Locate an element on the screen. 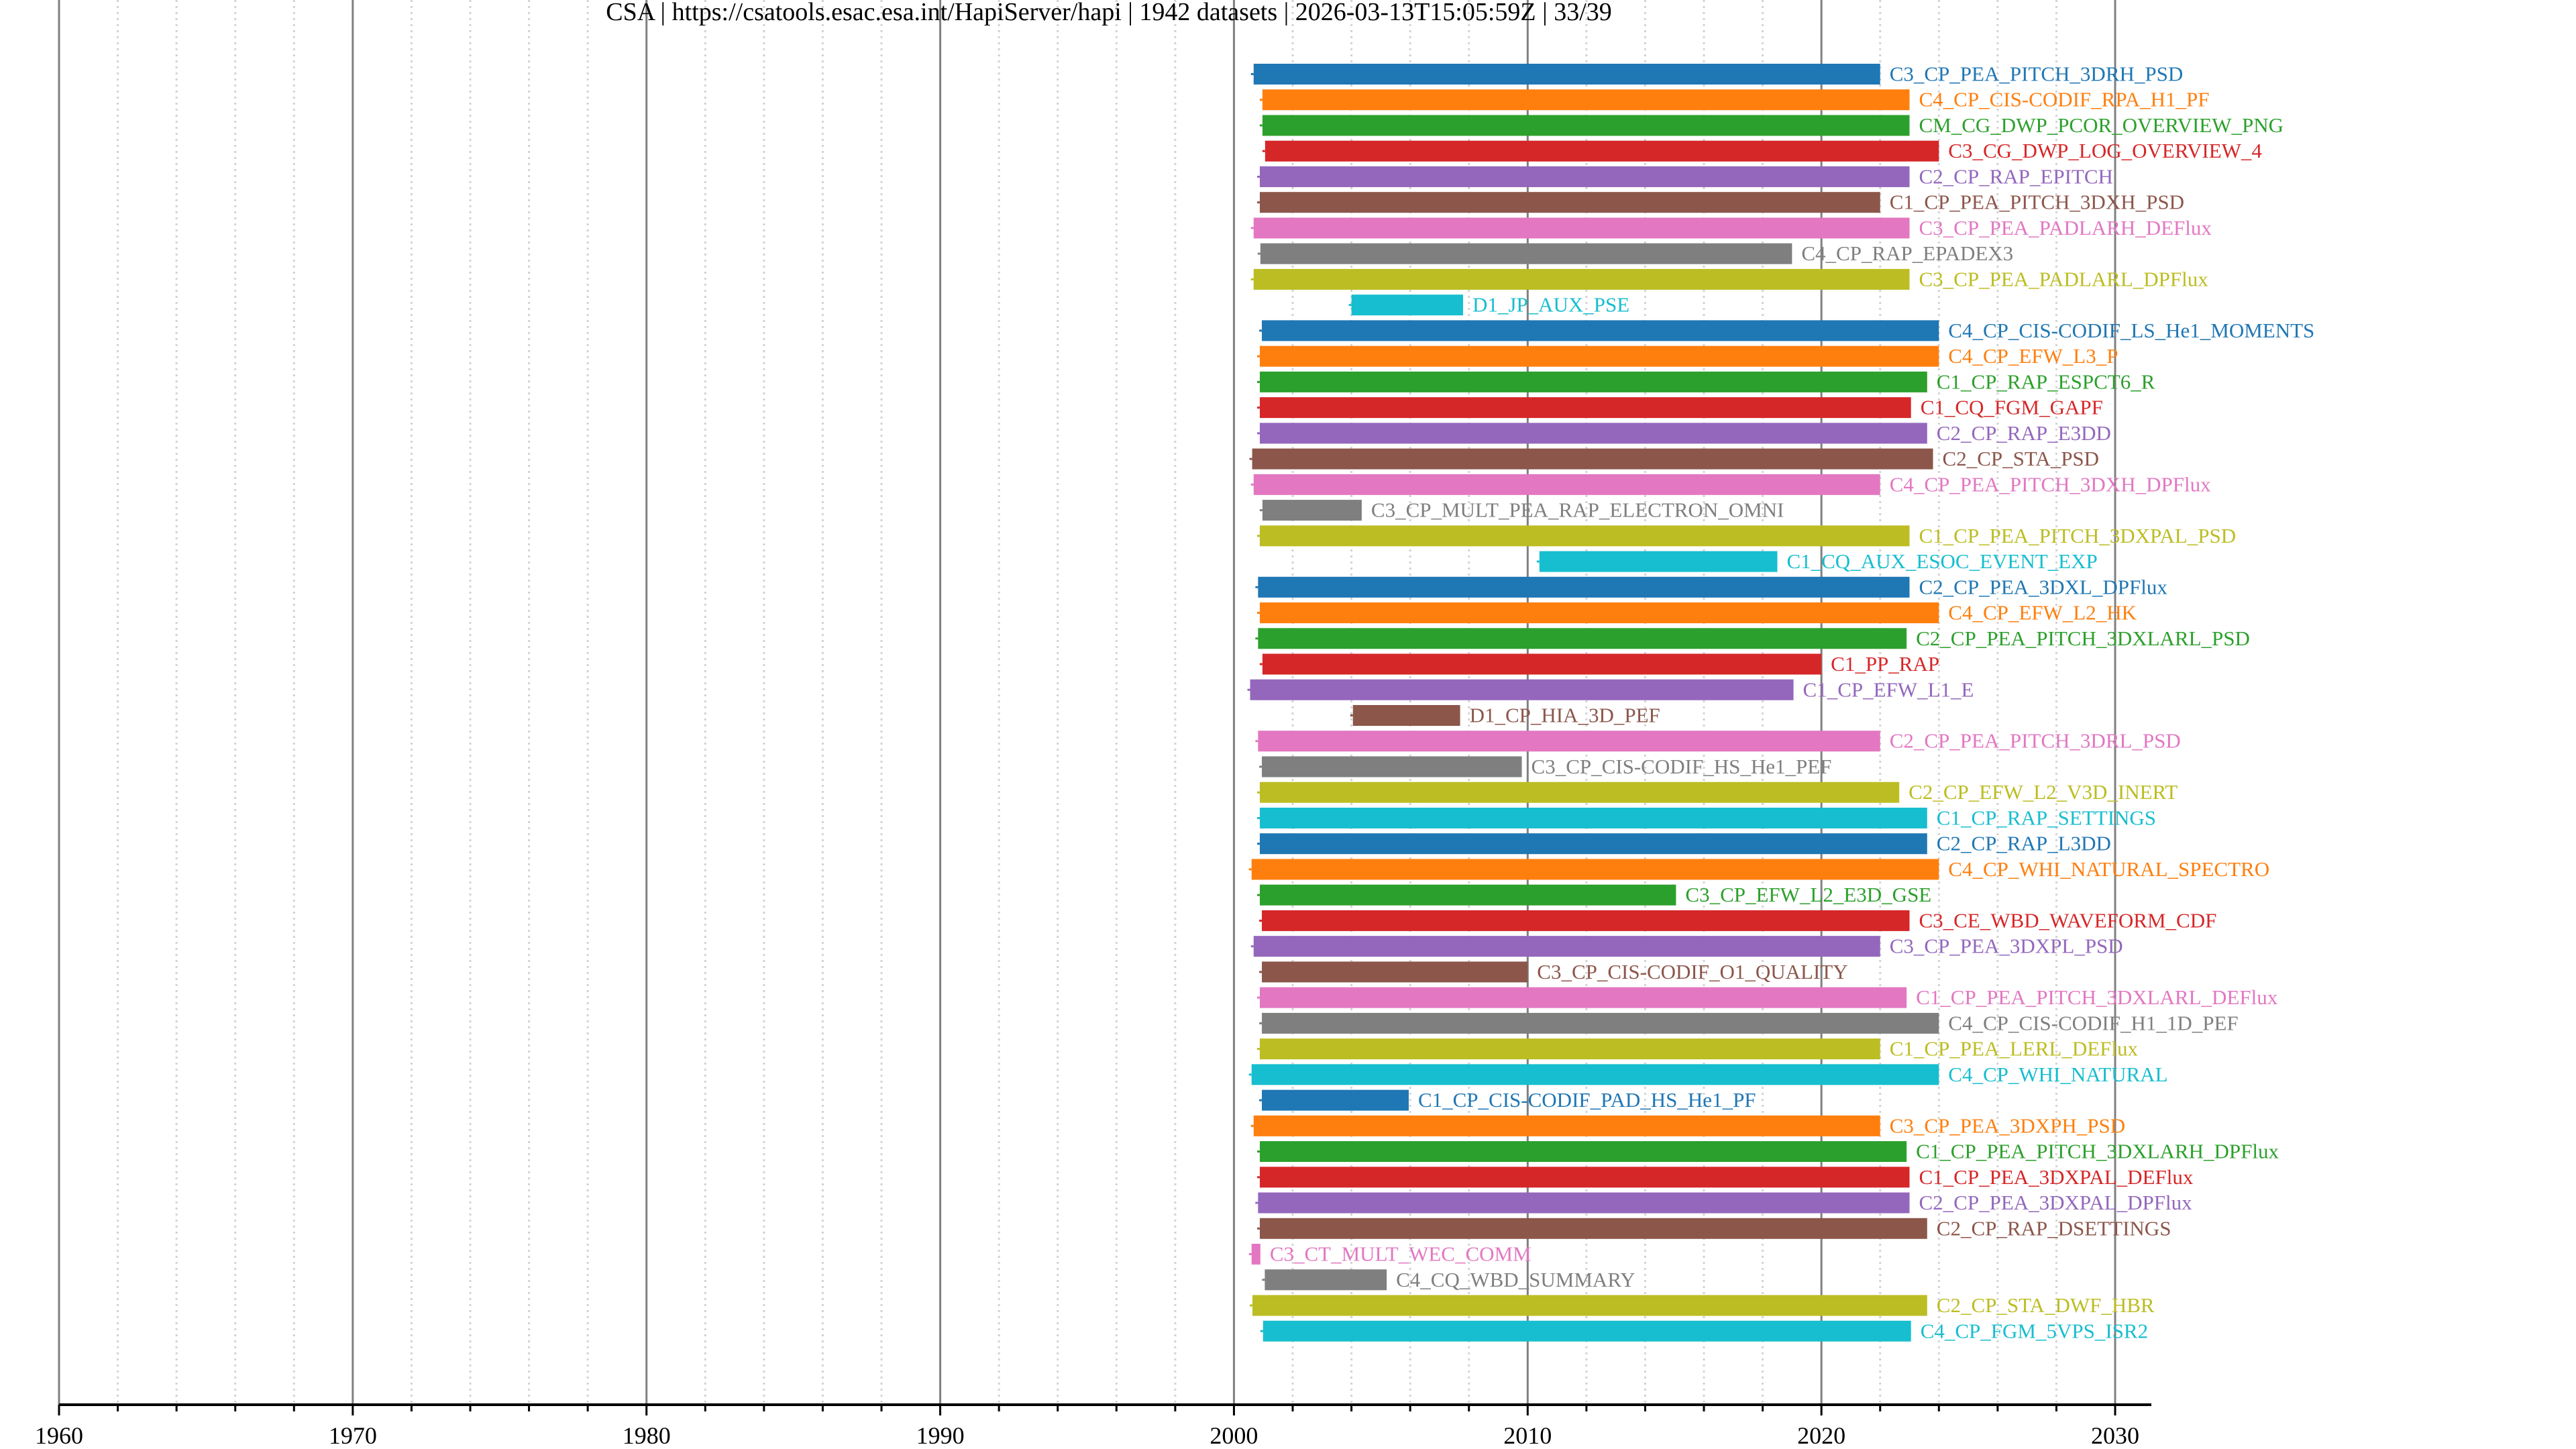 Image resolution: width=2576 pixels, height=1449 pixels. dataset-label: C4_CP_CIS-CODIF_LS_He1_MOMENTS is located at coordinates (2131, 330).